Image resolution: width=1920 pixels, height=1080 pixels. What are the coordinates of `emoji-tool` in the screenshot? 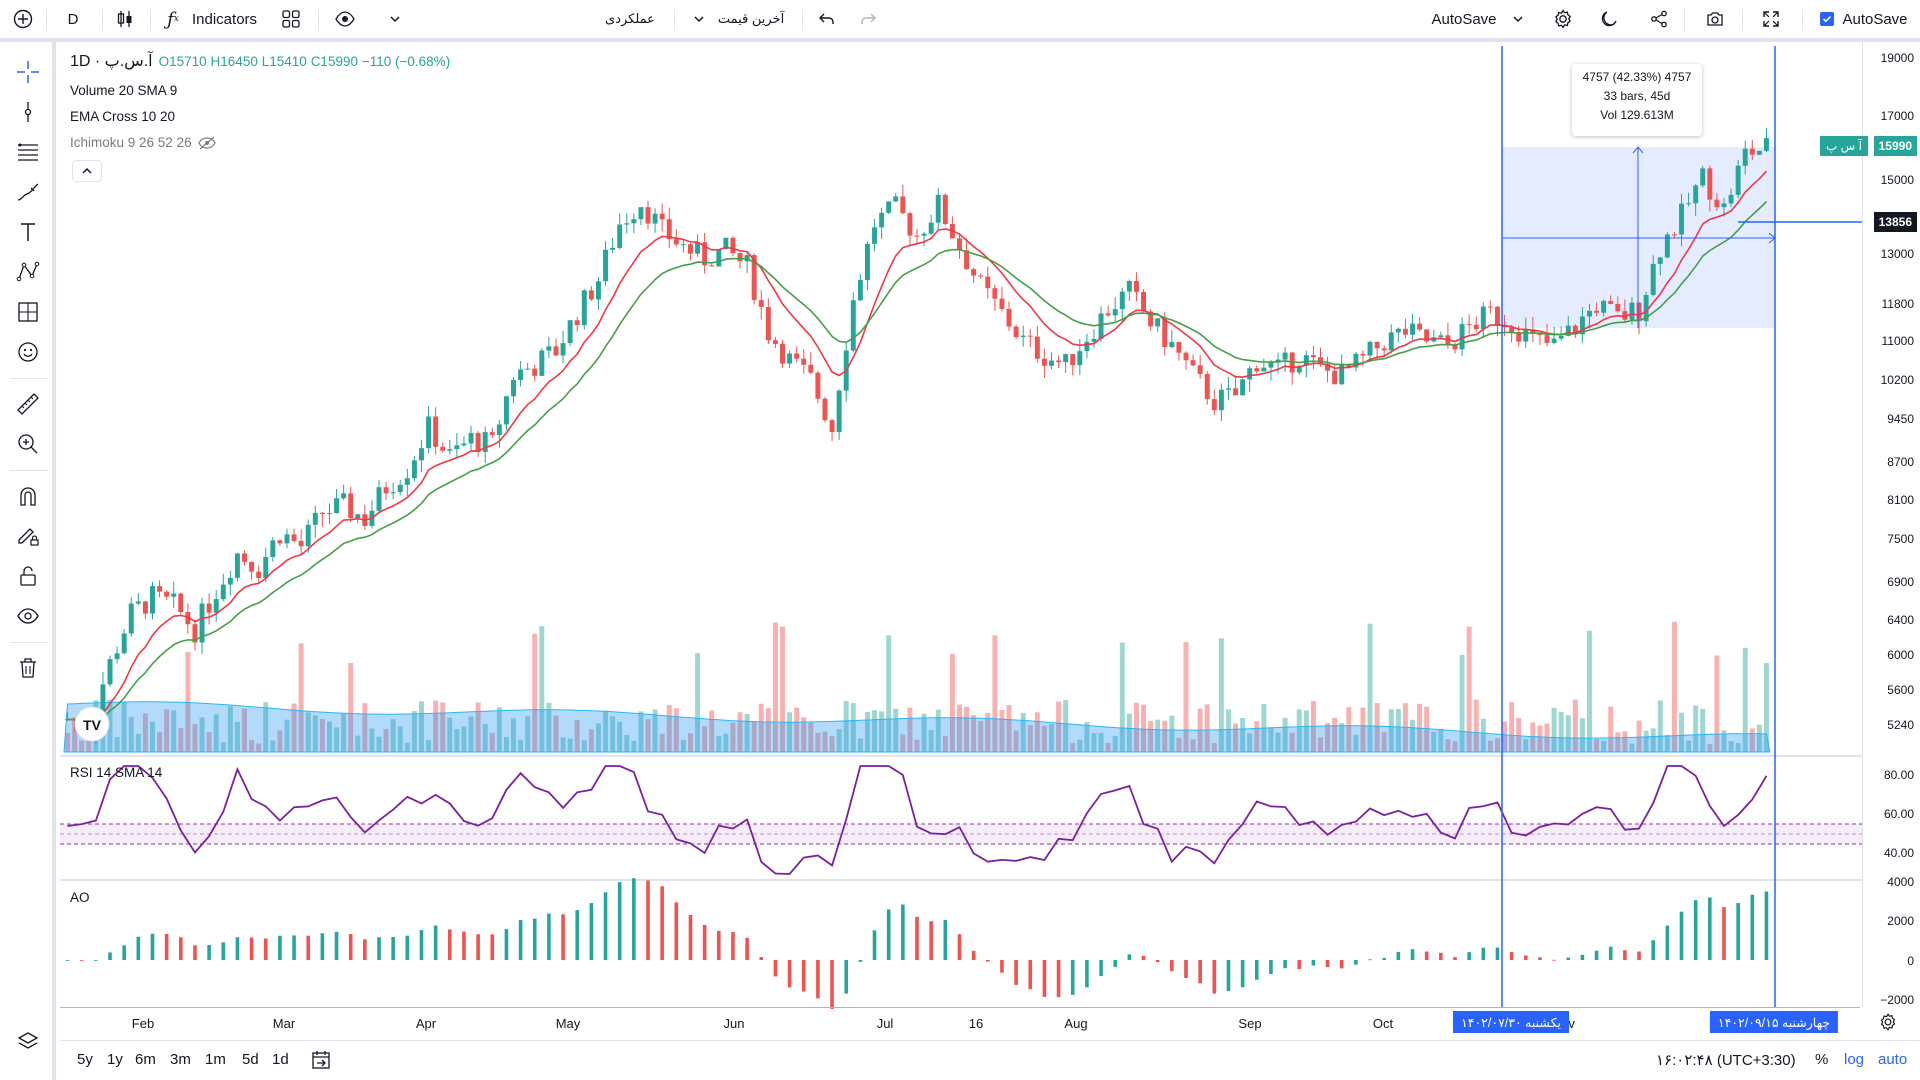 It's located at (28, 352).